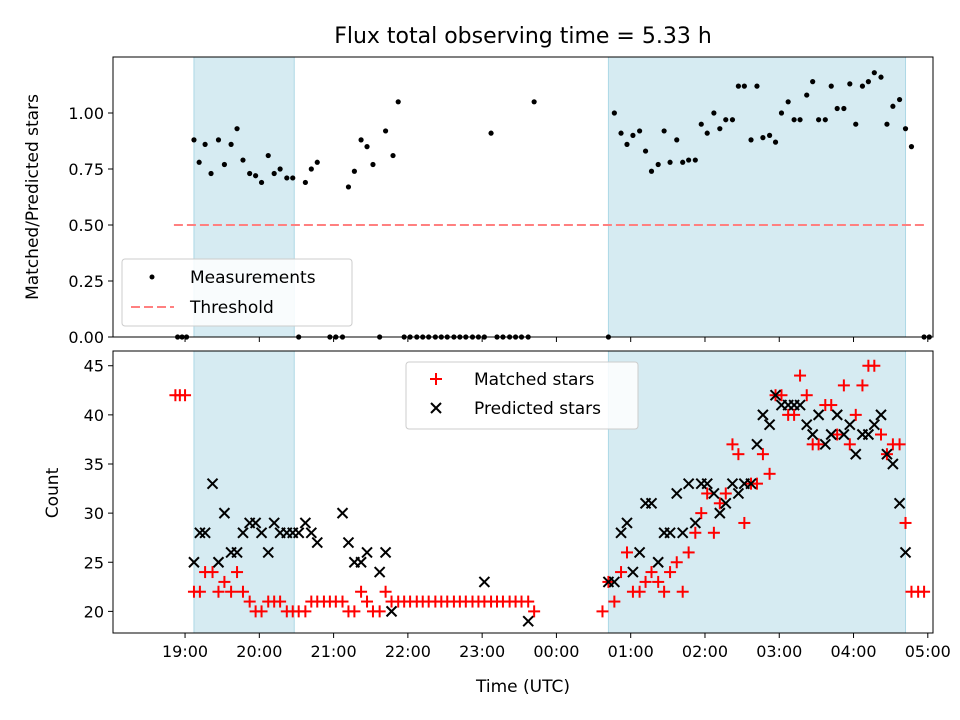 The height and width of the screenshot is (720, 960). I want to click on bottom-ytick-label: 30, so click(94, 513).